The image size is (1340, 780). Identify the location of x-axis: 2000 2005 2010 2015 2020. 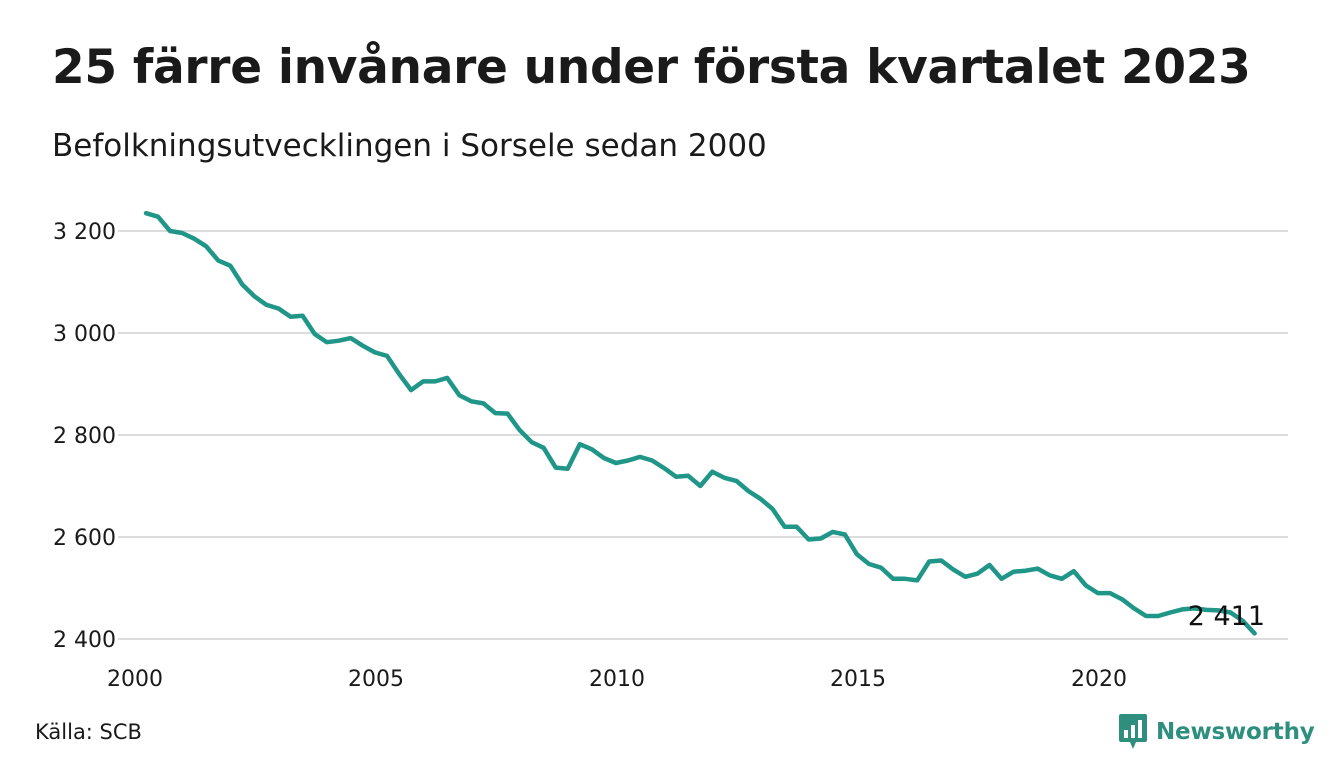
(617, 679).